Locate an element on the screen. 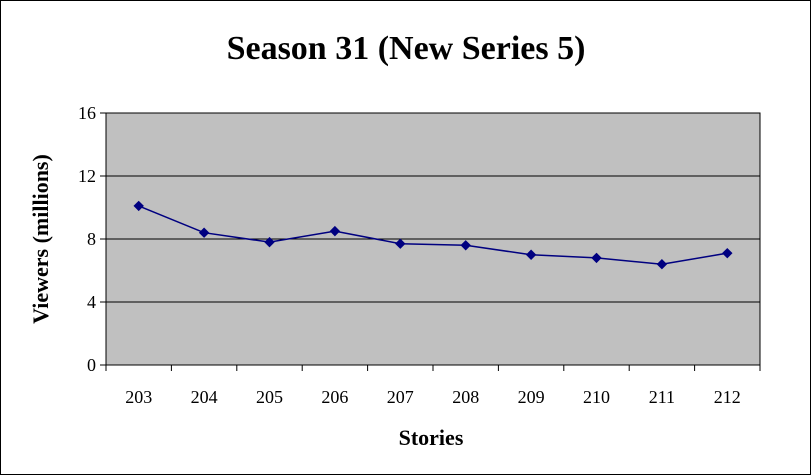 Image resolution: width=811 pixels, height=476 pixels. x-tick-label-211: 211 is located at coordinates (662, 397).